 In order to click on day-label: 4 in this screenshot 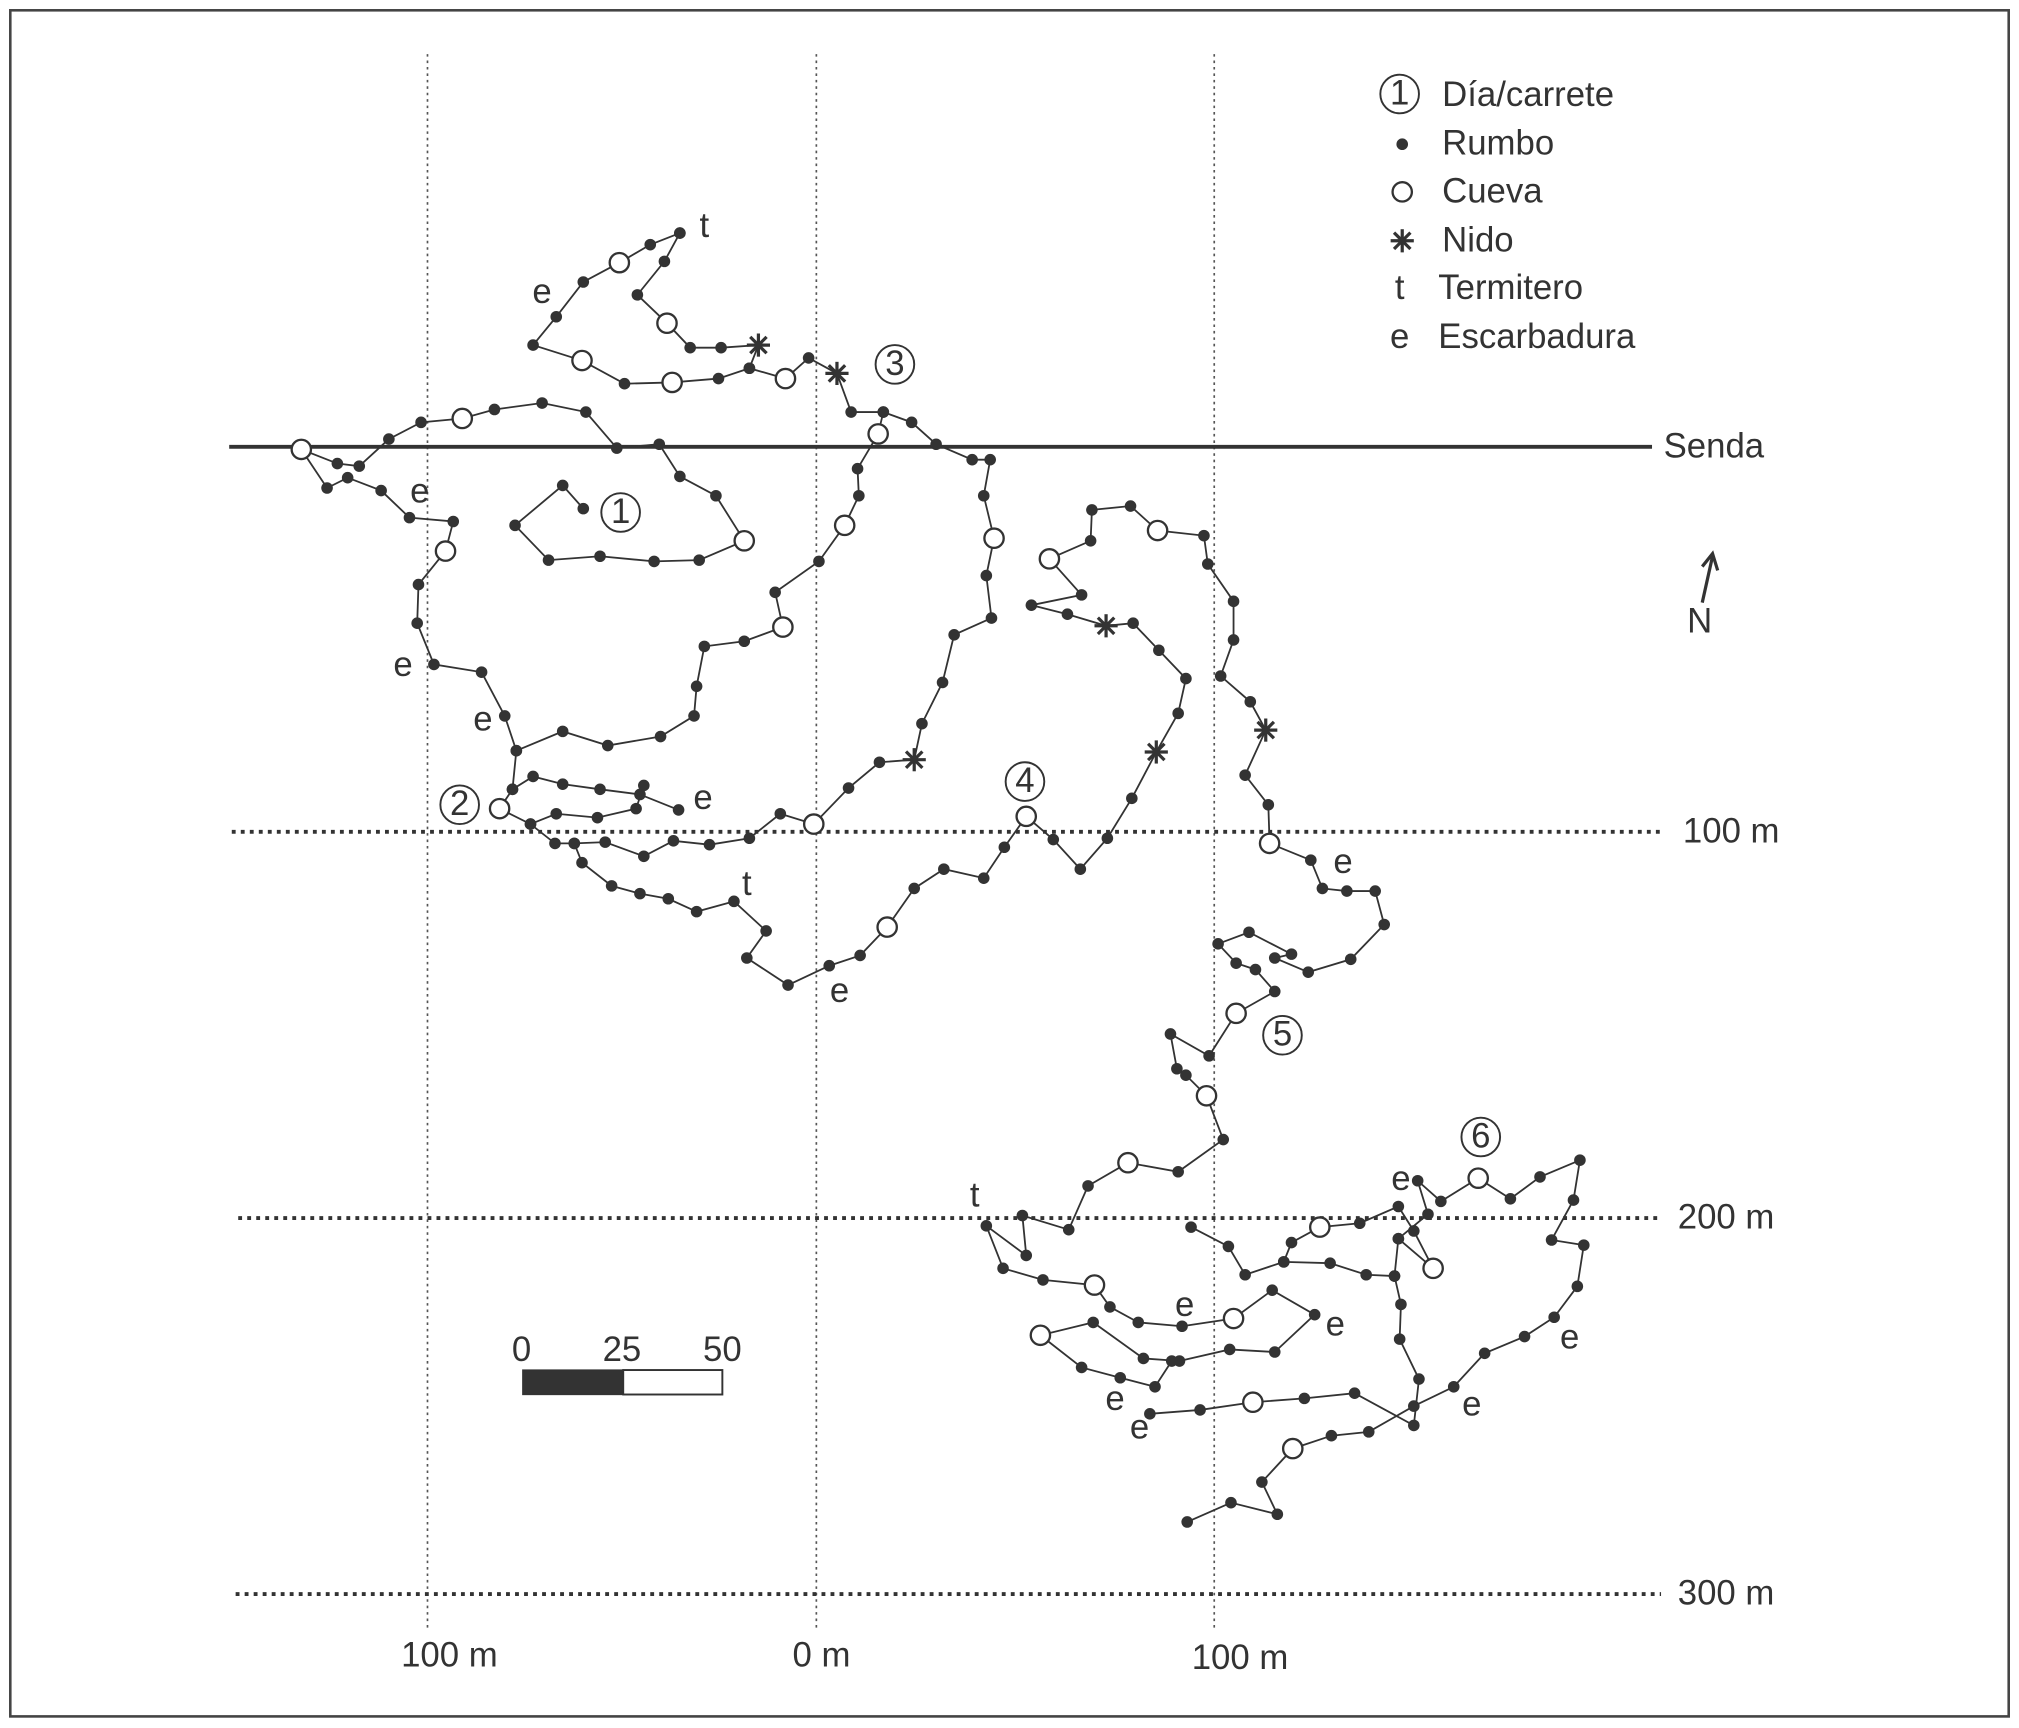, I will do `click(1024, 781)`.